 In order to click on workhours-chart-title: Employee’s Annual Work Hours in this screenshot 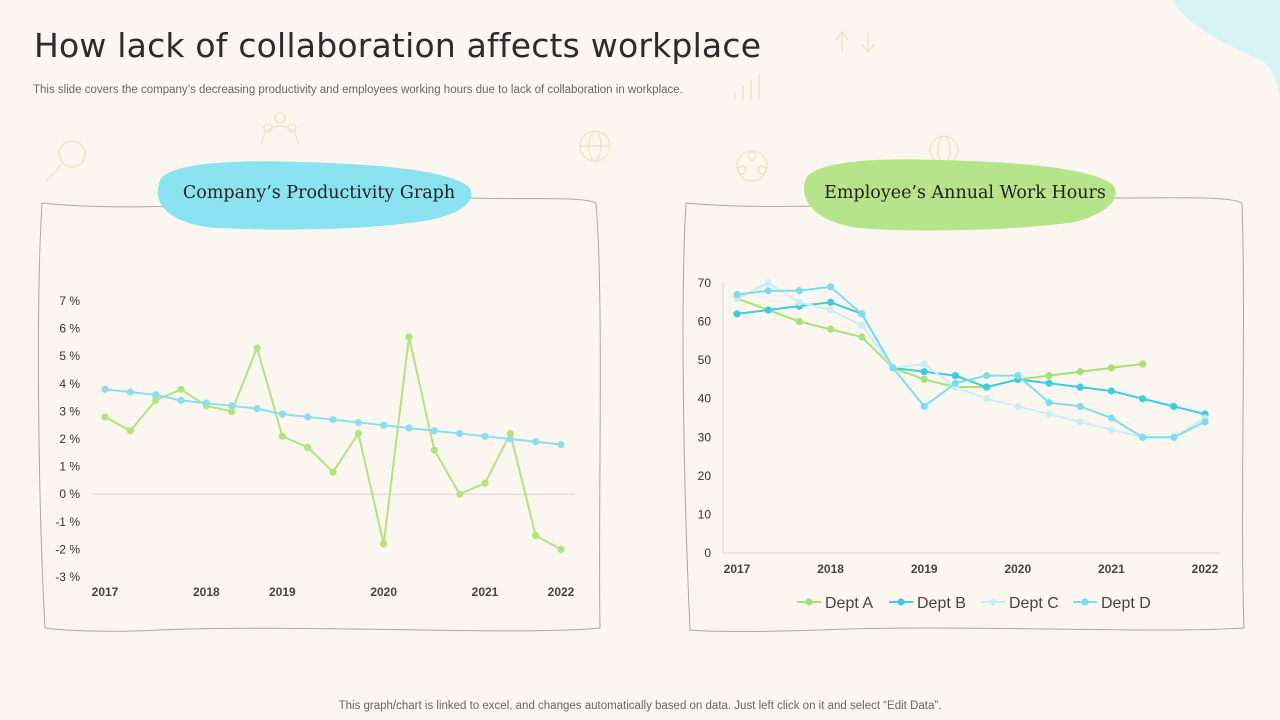, I will do `click(965, 193)`.